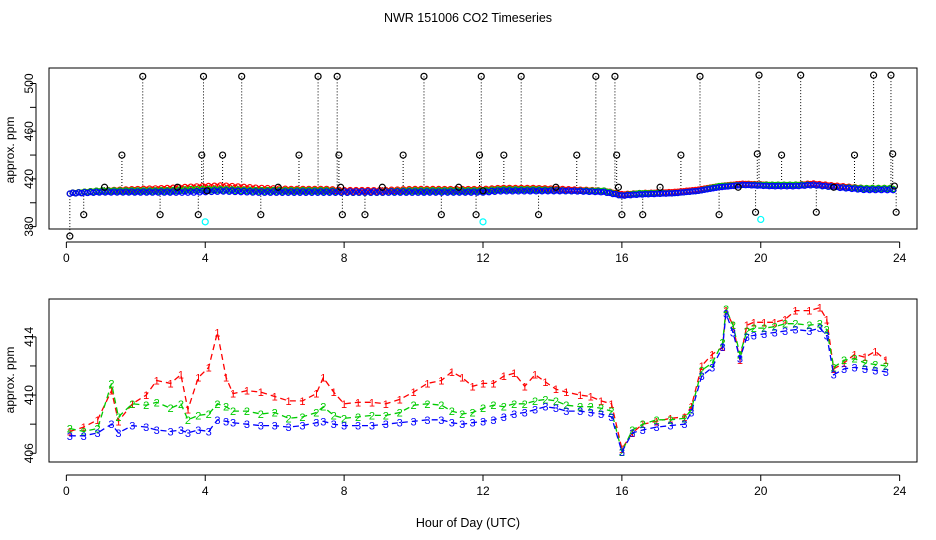 The width and height of the screenshot is (936, 540). Describe the element at coordinates (29, 131) in the screenshot. I see `top-y-tick-label: 460` at that location.